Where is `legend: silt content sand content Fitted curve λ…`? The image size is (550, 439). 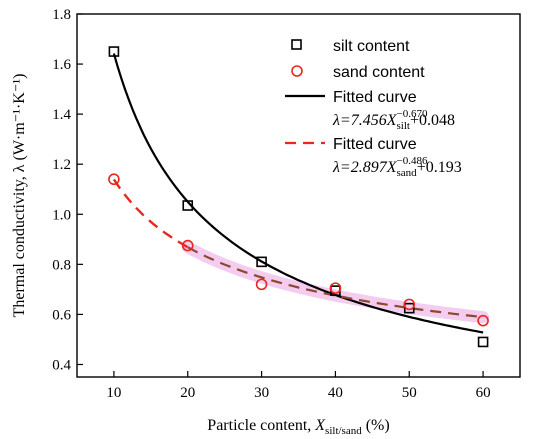
legend: silt content sand content Fitted curve λ… is located at coordinates (373, 108).